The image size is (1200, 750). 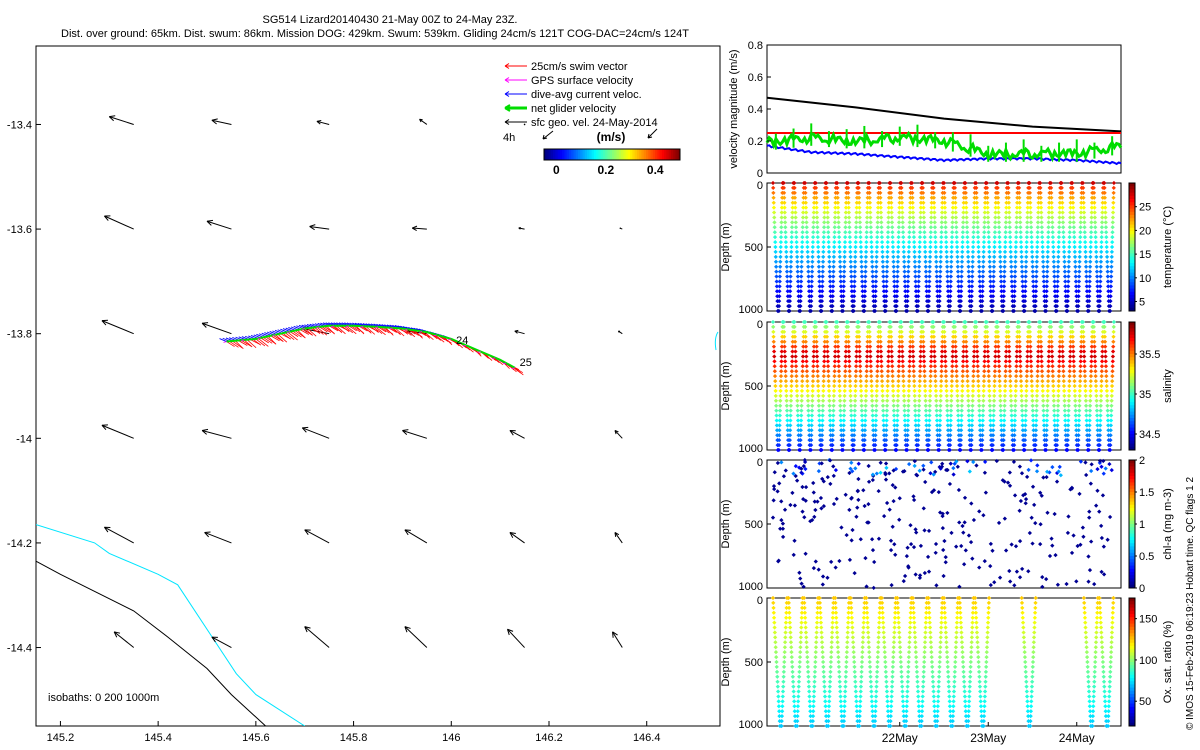 I want to click on profile-y-tick-label: 500, so click(x=754, y=248).